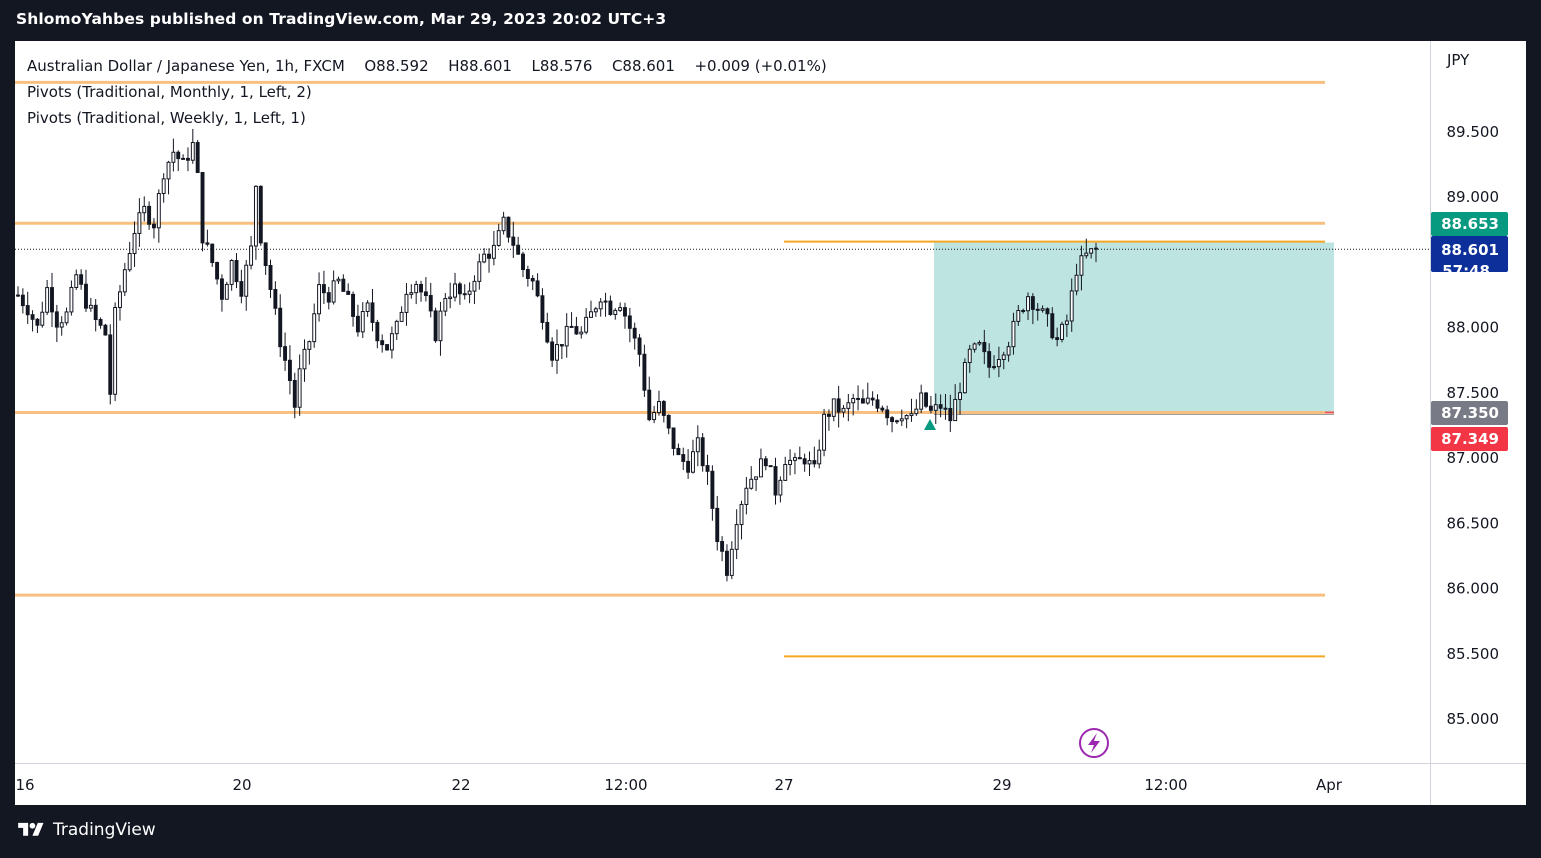 This screenshot has height=858, width=1541. Describe the element at coordinates (86, 830) in the screenshot. I see `footer-brand: TradingView` at that location.